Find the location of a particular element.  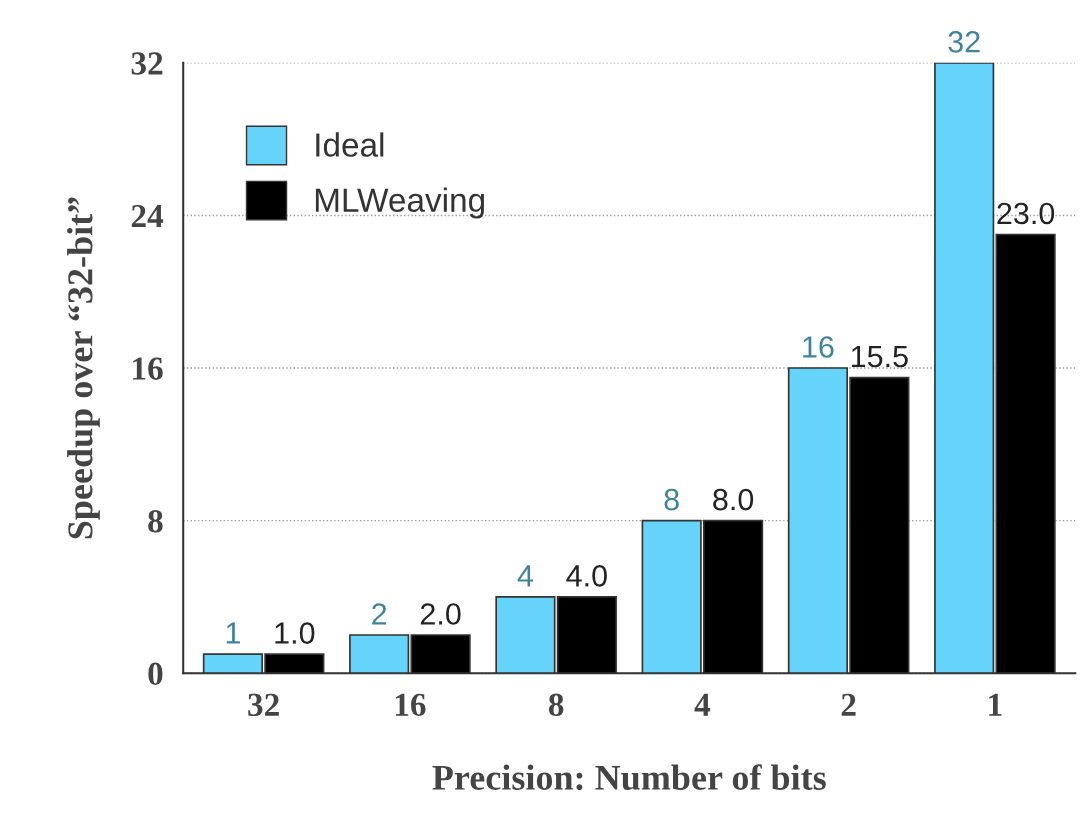

data-label: 4.0 is located at coordinates (586, 576).